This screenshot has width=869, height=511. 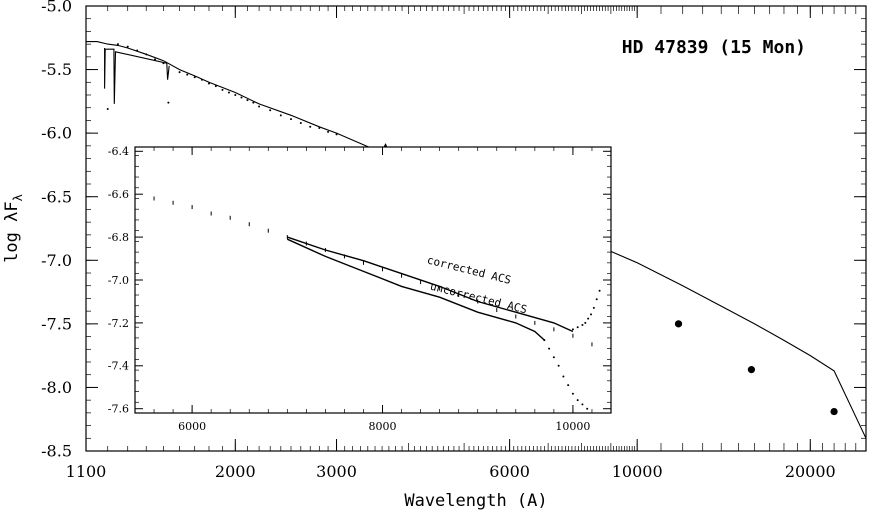 I want to click on y-tick-label: -6.5, so click(x=56, y=196).